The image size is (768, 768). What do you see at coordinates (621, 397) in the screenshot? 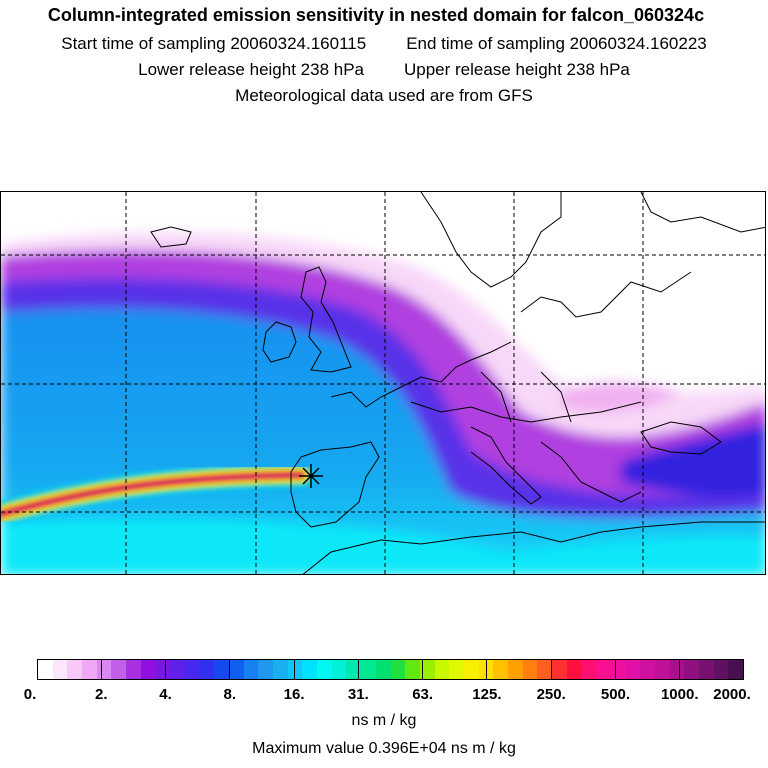
I see `field-pink-patch` at bounding box center [621, 397].